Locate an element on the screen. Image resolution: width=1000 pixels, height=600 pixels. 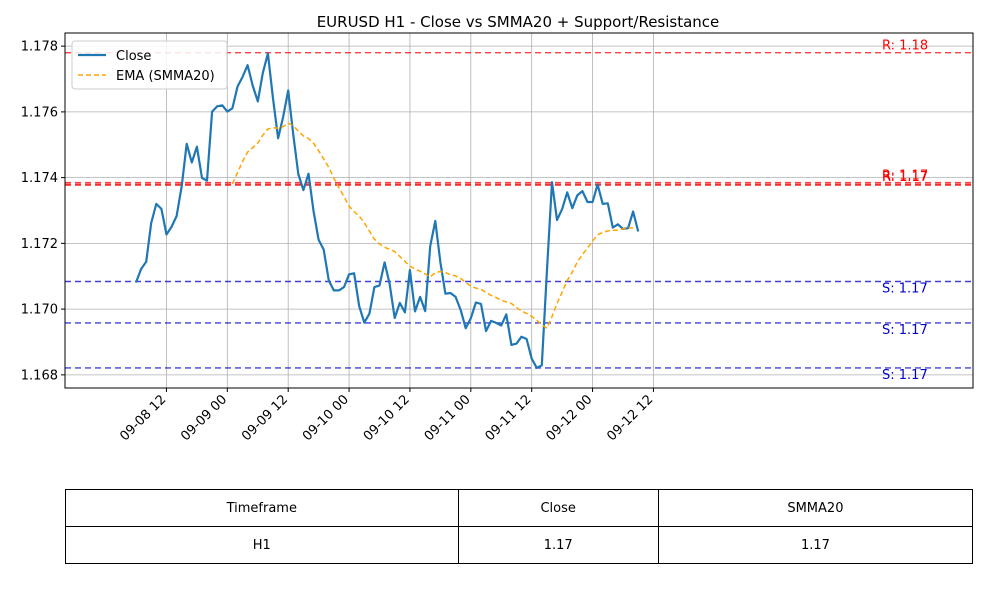
smma20-line is located at coordinates (432, 225).